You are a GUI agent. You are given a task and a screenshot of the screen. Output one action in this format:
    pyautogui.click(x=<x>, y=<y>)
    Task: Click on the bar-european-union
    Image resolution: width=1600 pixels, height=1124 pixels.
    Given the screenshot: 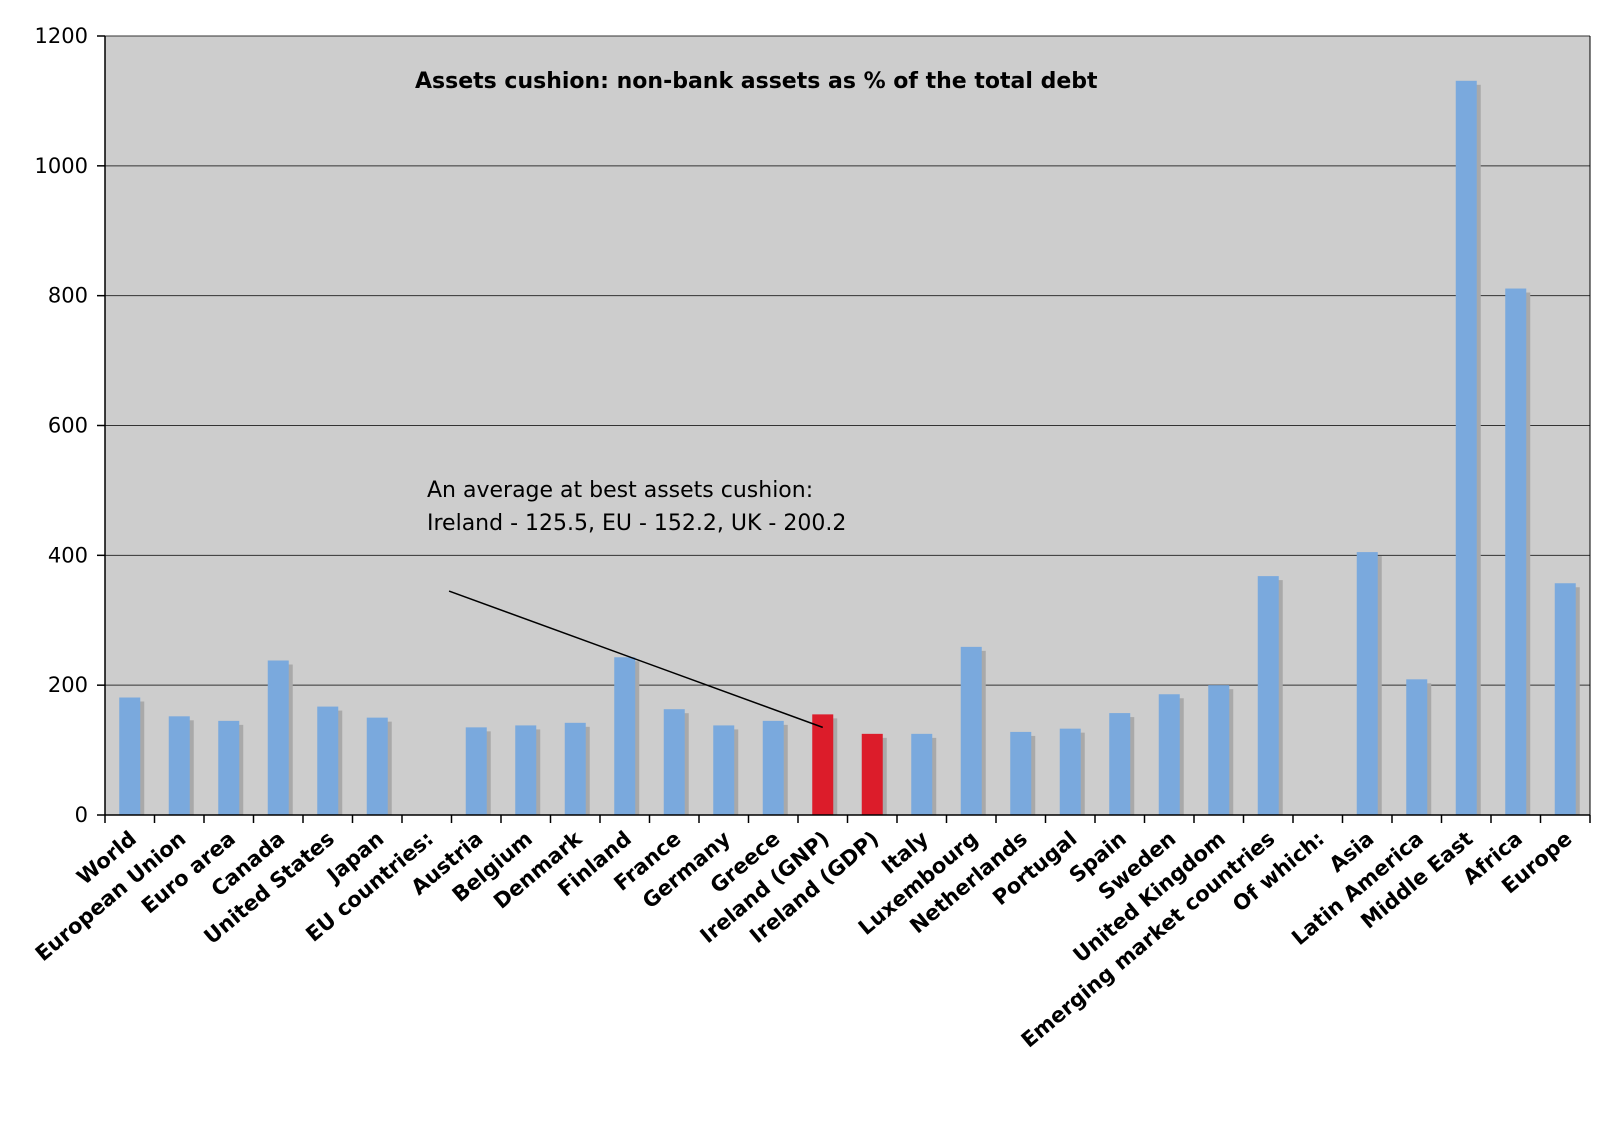 What is the action you would take?
    pyautogui.click(x=179, y=765)
    